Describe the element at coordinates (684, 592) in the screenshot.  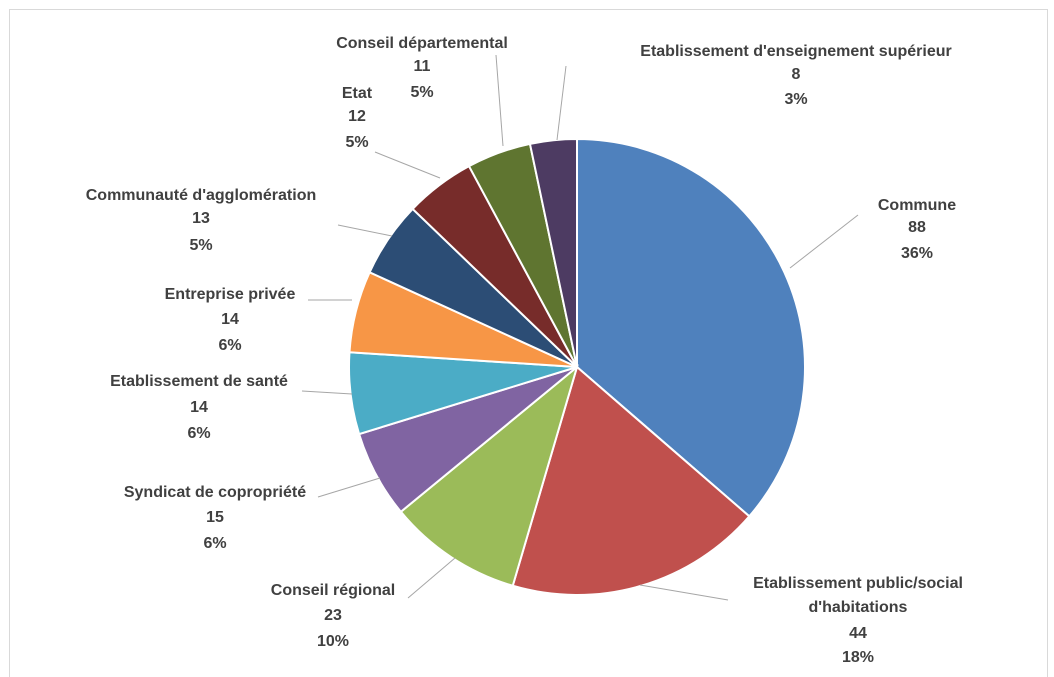
I see `leader-line-etablissement-public-social-d-habitations` at that location.